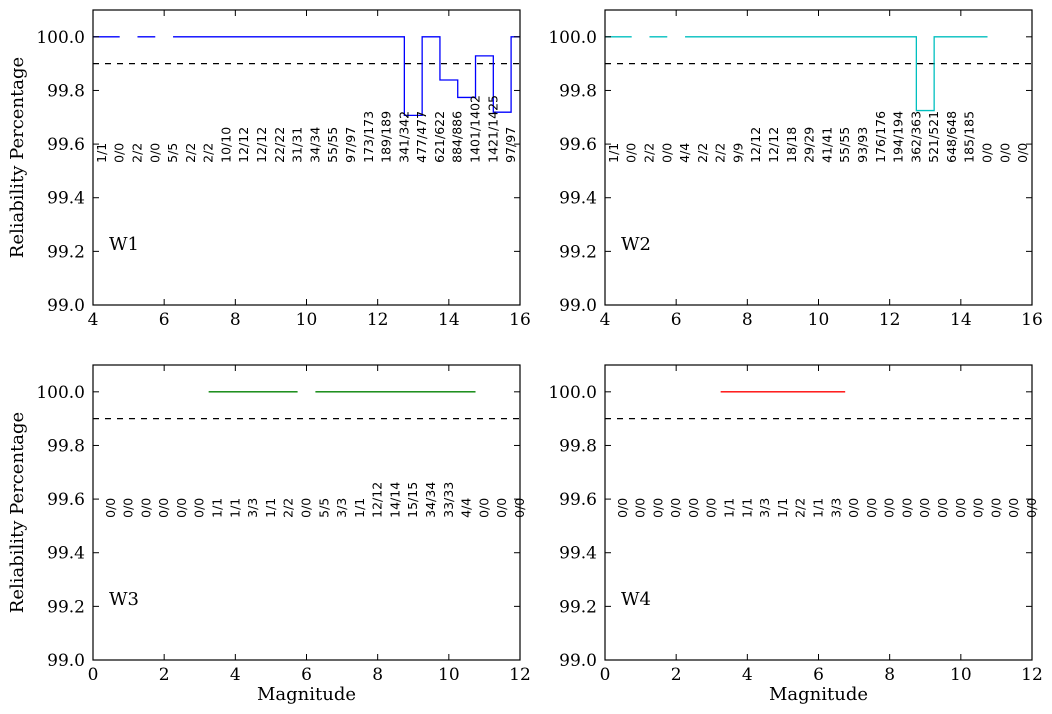 The image size is (1052, 714). Describe the element at coordinates (520, 320) in the screenshot. I see `x-tick-label: 16` at that location.